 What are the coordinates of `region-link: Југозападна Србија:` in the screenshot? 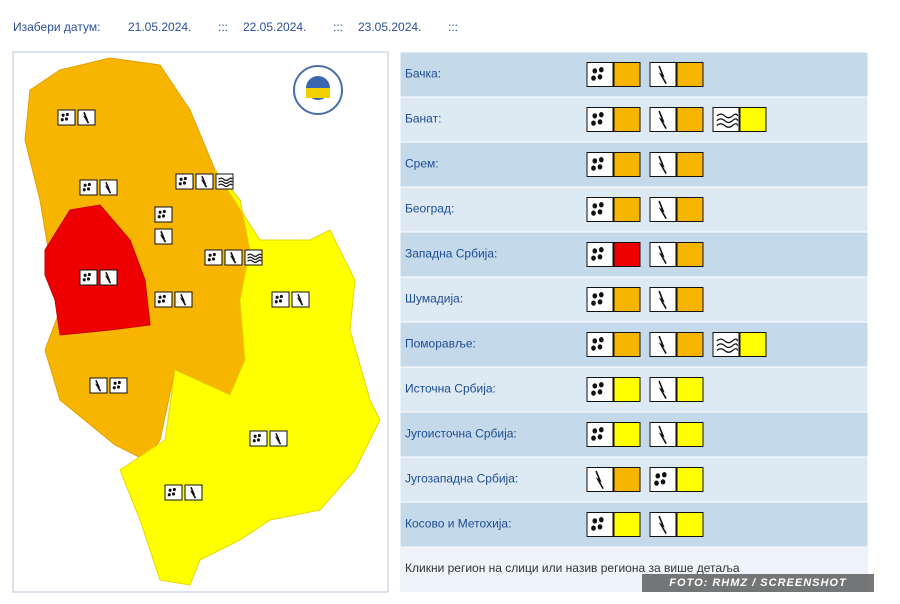 It's located at (461, 479).